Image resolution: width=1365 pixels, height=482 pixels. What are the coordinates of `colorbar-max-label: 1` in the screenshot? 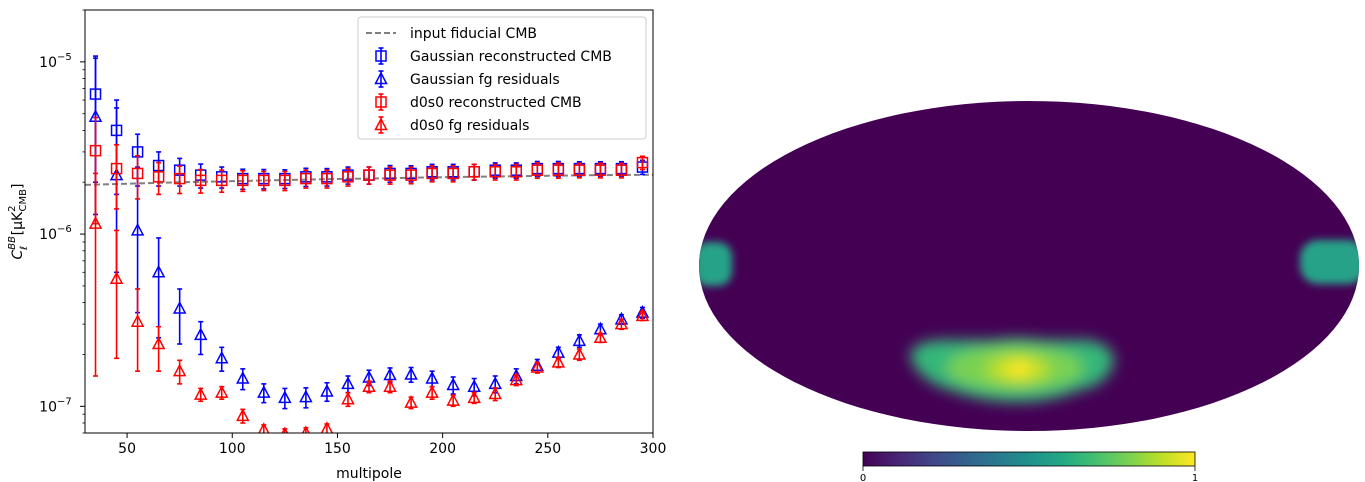 It's located at (1195, 477).